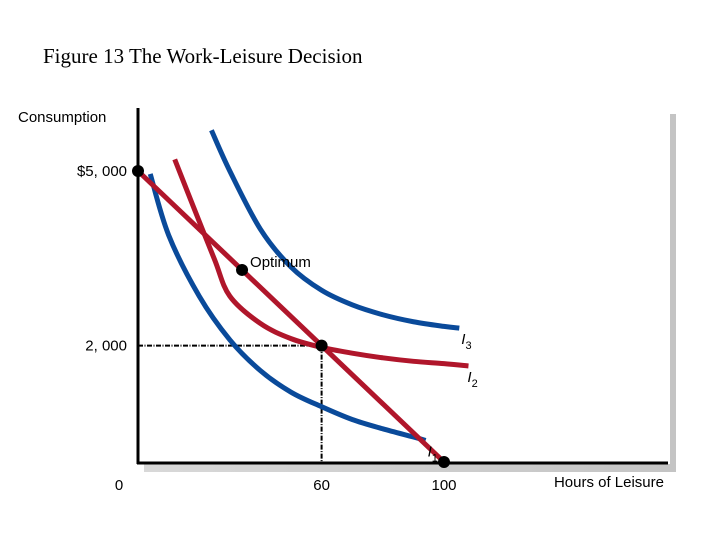 The height and width of the screenshot is (540, 720). What do you see at coordinates (321, 485) in the screenshot?
I see `x-tick-label: 60` at bounding box center [321, 485].